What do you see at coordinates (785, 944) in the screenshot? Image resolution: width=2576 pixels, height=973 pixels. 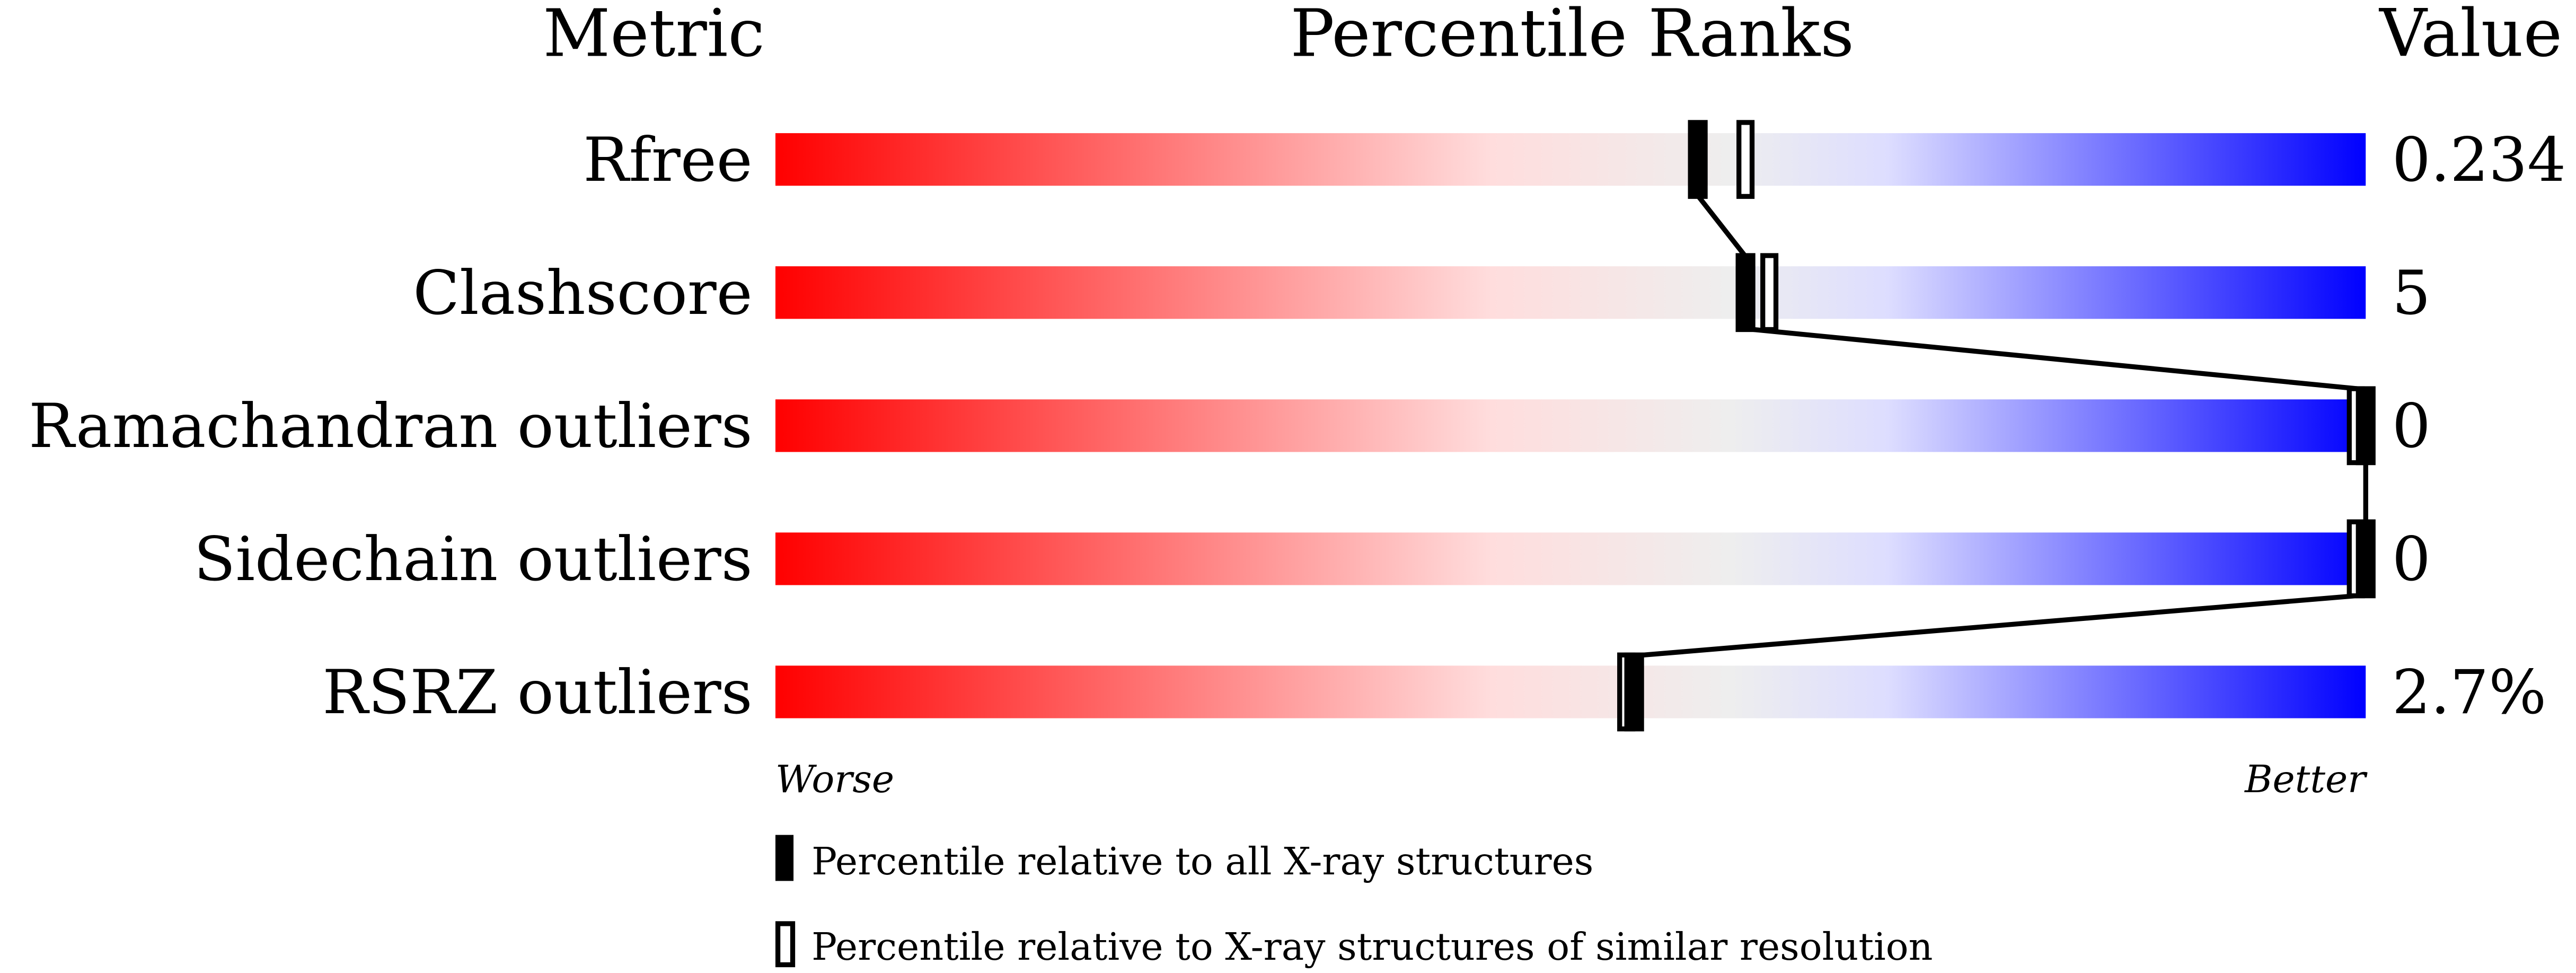 I see `legend-open-marker` at bounding box center [785, 944].